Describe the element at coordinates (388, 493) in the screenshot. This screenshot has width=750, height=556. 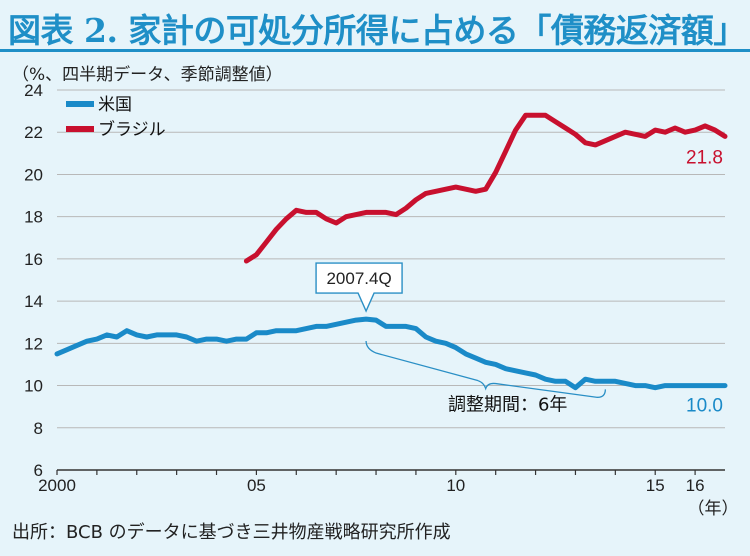
I see `x-axis: 2000 05 10 15 16 （年）` at that location.